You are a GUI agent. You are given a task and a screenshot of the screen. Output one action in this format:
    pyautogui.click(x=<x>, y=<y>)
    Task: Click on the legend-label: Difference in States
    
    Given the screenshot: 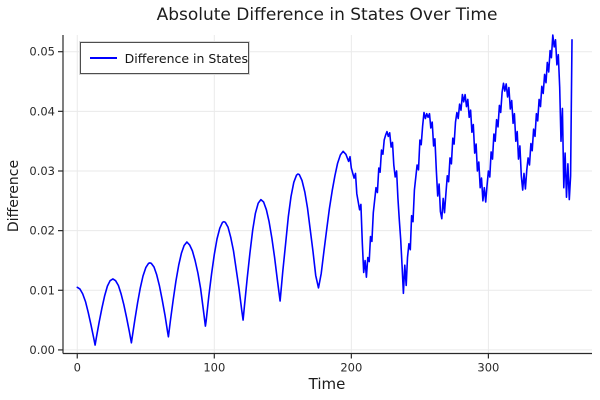 What is the action you would take?
    pyautogui.click(x=186, y=58)
    